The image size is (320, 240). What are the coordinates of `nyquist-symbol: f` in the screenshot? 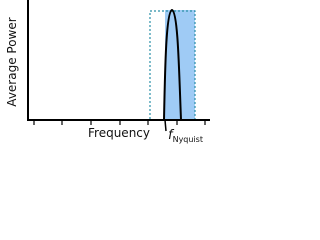 It's located at (171, 135).